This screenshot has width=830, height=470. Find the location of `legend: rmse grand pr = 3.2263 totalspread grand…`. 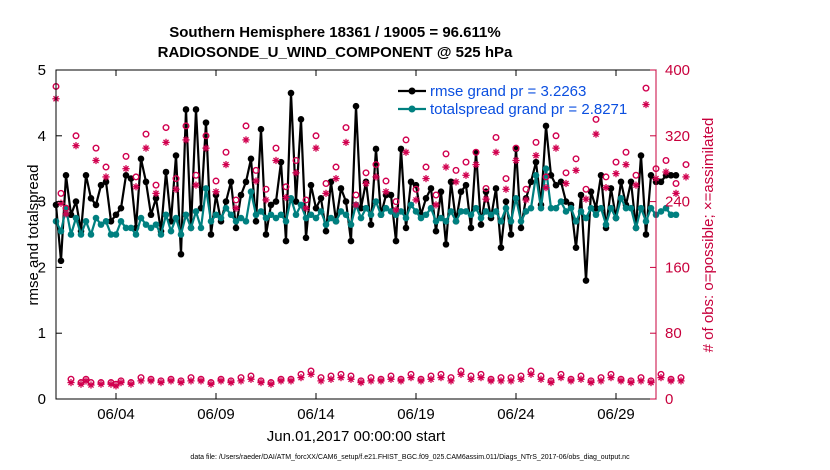

legend: rmse grand pr = 3.2263 totalspread grand… is located at coordinates (512, 100).